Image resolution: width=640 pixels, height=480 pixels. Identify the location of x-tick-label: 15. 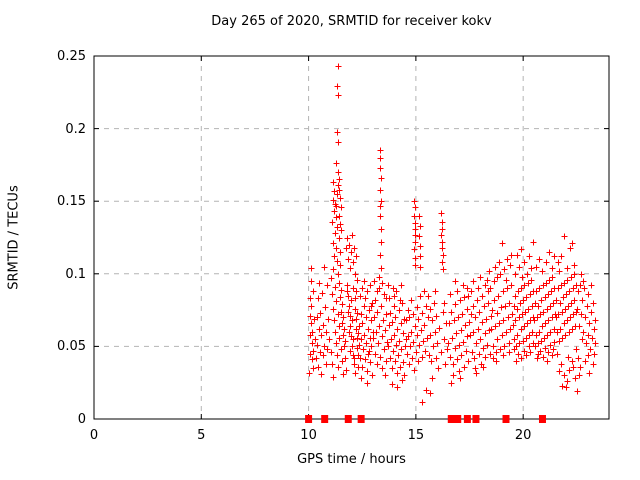
(416, 435).